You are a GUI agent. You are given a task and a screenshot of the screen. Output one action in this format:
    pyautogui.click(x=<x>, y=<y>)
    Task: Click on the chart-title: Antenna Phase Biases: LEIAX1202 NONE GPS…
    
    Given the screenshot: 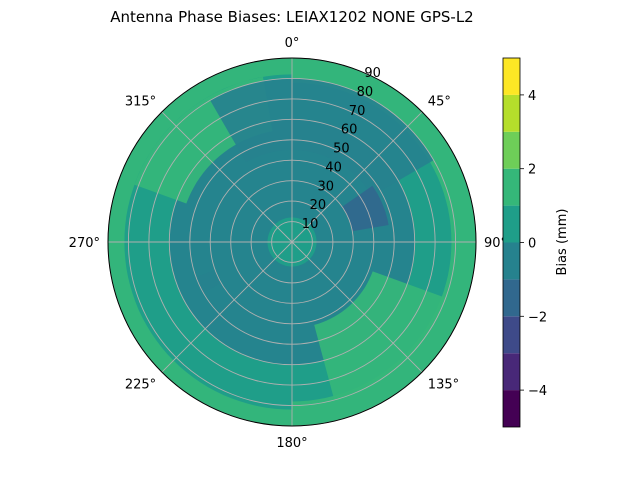 What is the action you would take?
    pyautogui.click(x=291, y=17)
    